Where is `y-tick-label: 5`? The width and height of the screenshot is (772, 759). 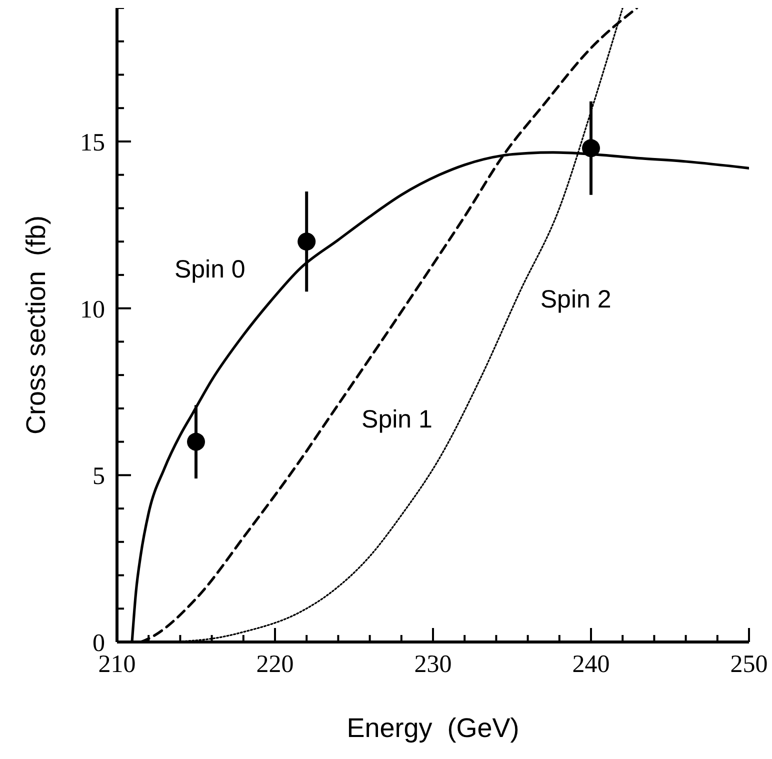
y-tick-label: 5 is located at coordinates (98, 476).